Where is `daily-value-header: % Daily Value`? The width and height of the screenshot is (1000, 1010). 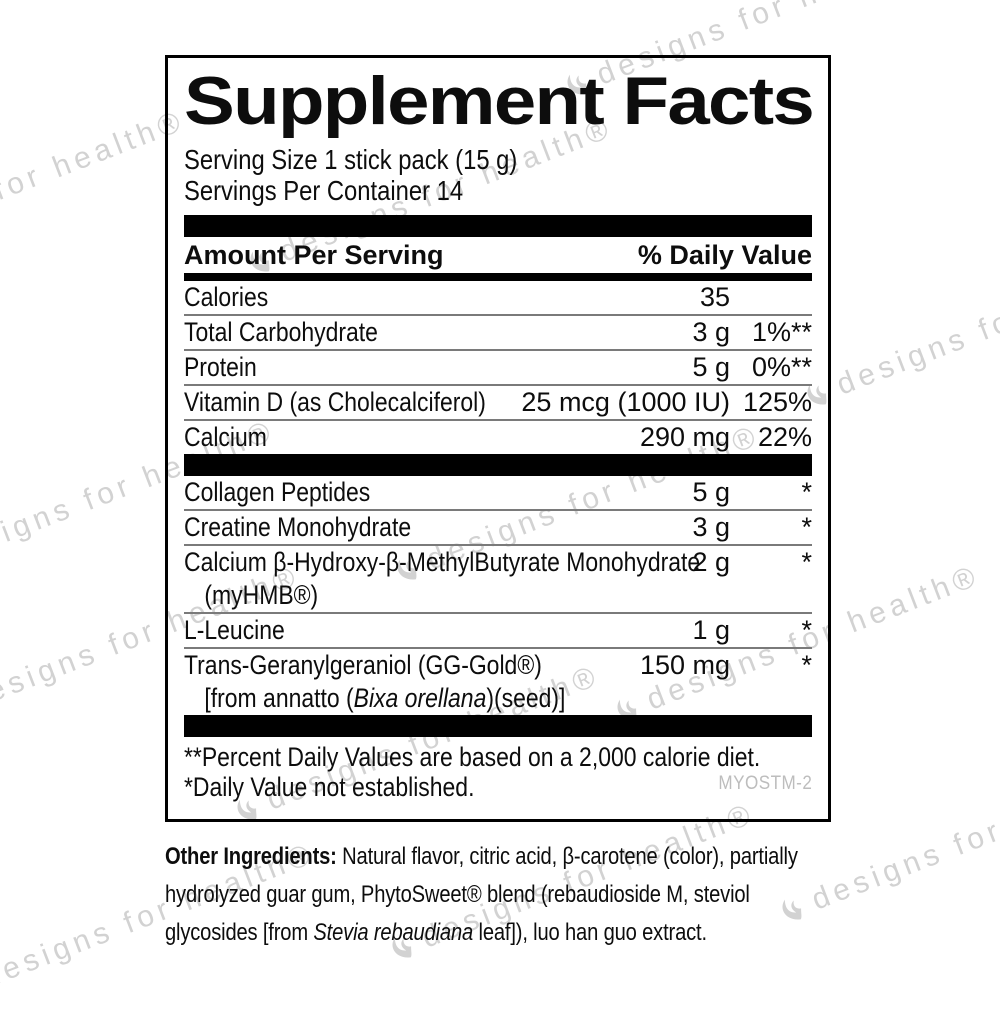 daily-value-header: % Daily Value is located at coordinates (724, 255).